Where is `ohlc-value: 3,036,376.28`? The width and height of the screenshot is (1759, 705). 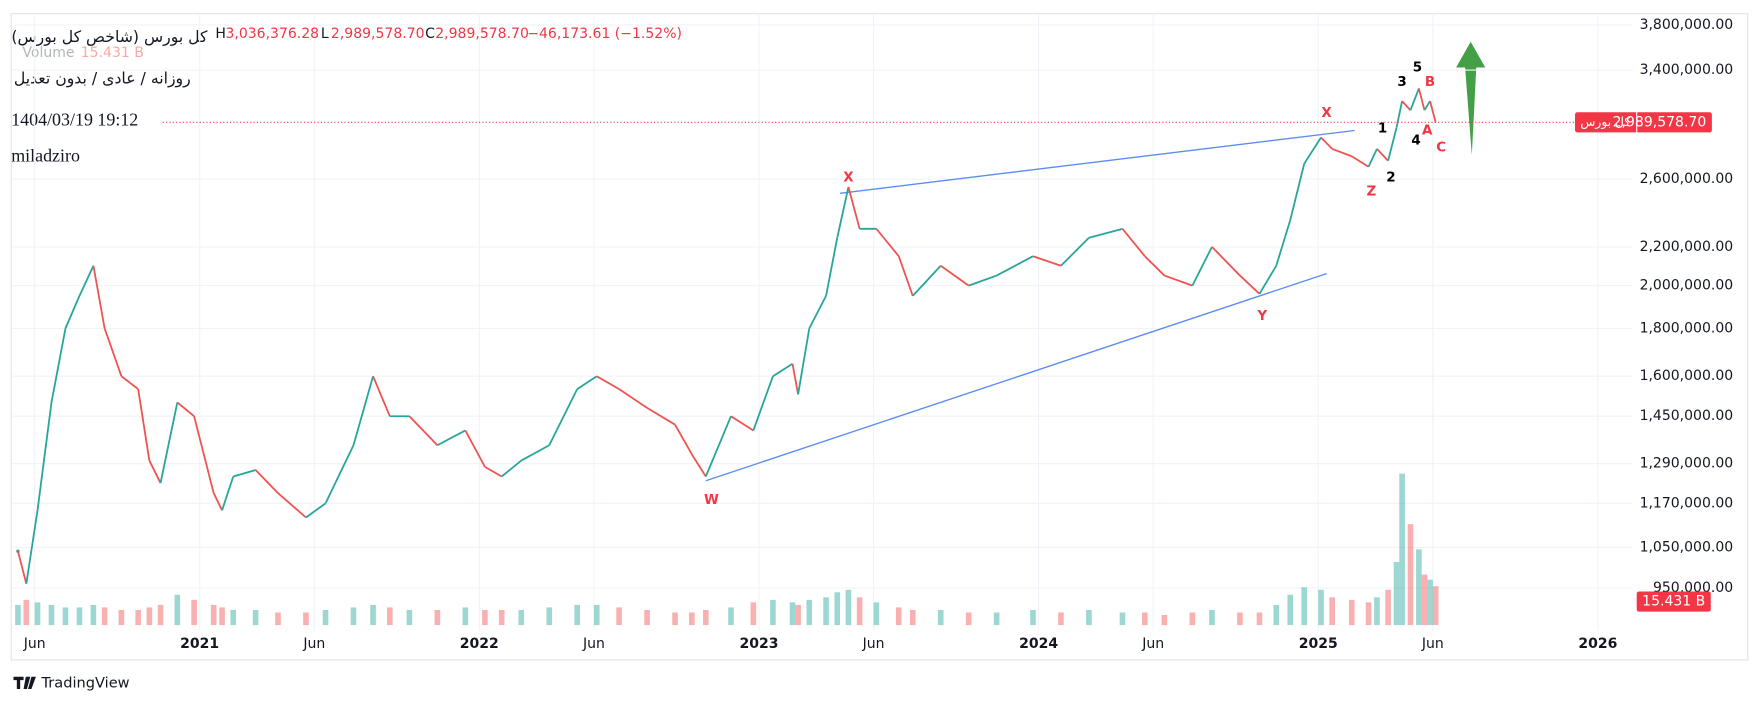 ohlc-value: 3,036,376.28 is located at coordinates (272, 34).